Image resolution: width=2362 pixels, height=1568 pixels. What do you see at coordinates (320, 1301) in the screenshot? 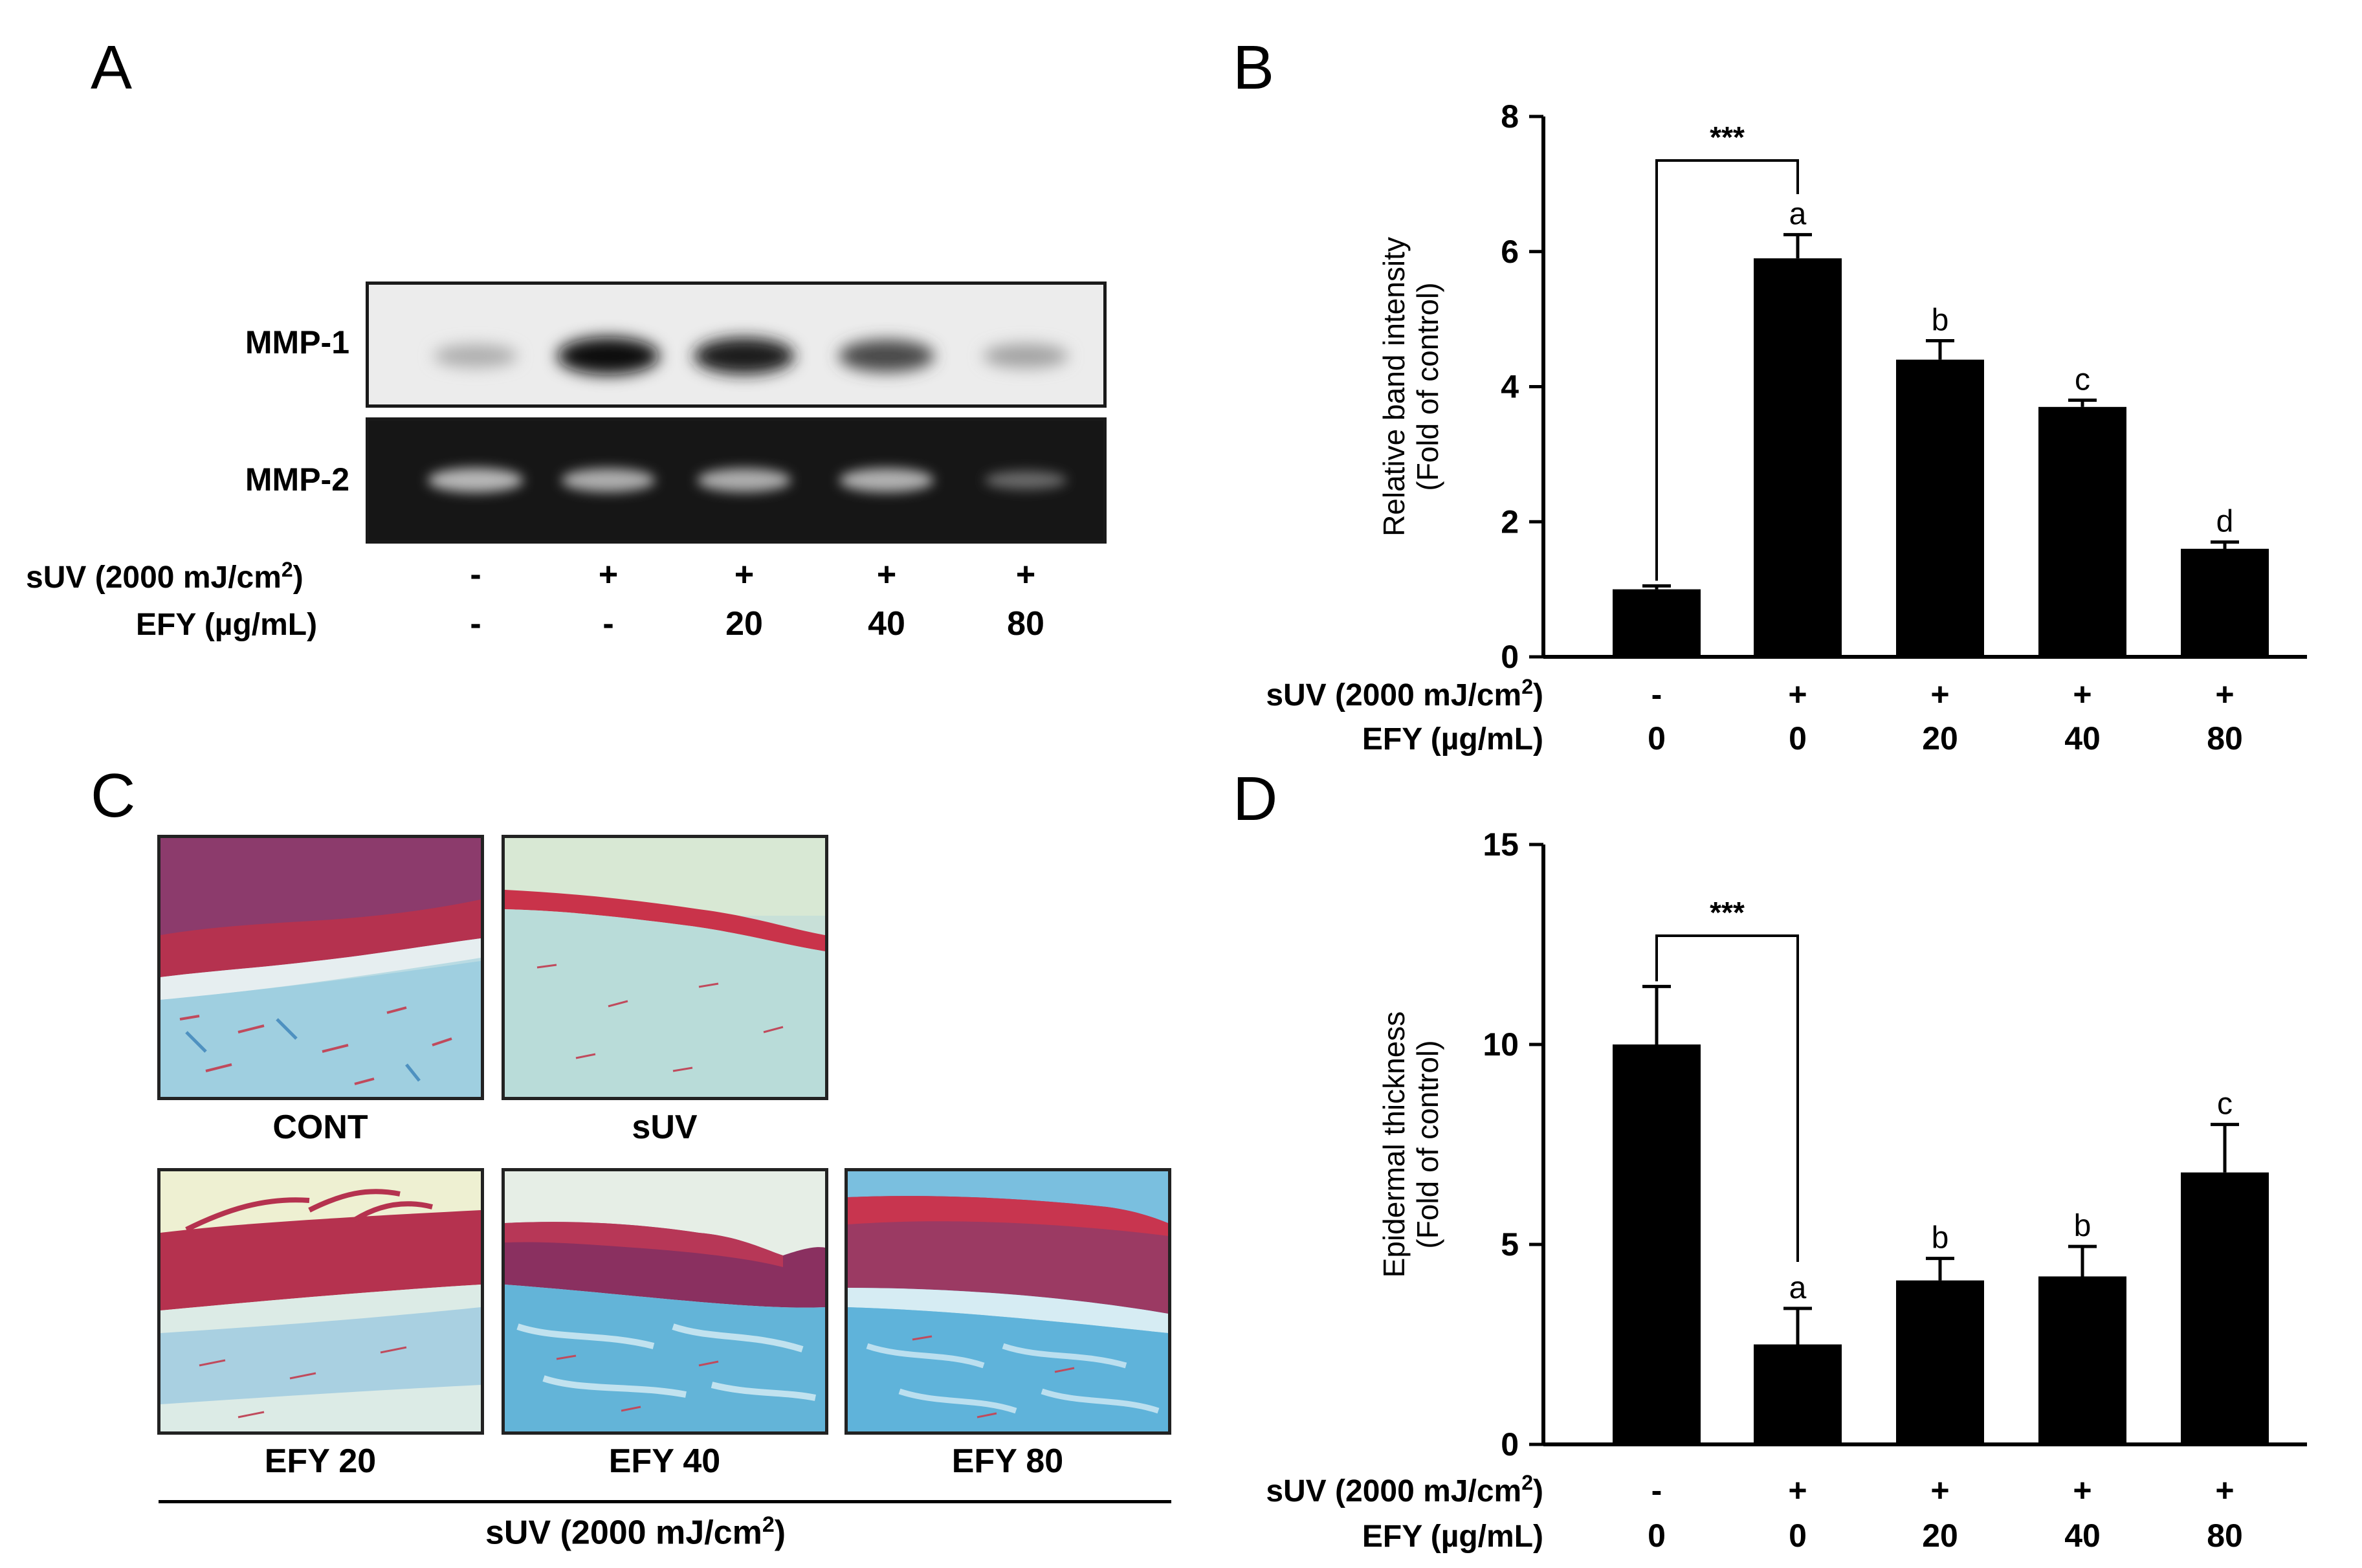
I see `micrograph-efy20` at bounding box center [320, 1301].